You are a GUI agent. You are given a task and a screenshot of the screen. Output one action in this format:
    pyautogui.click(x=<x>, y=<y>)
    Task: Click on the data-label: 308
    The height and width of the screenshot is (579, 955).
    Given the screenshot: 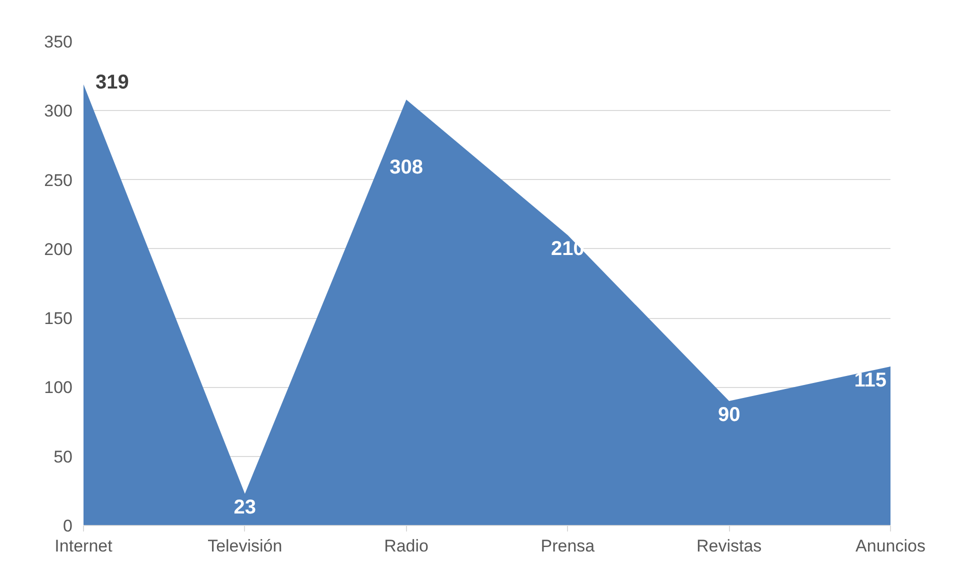 What is the action you would take?
    pyautogui.click(x=406, y=167)
    